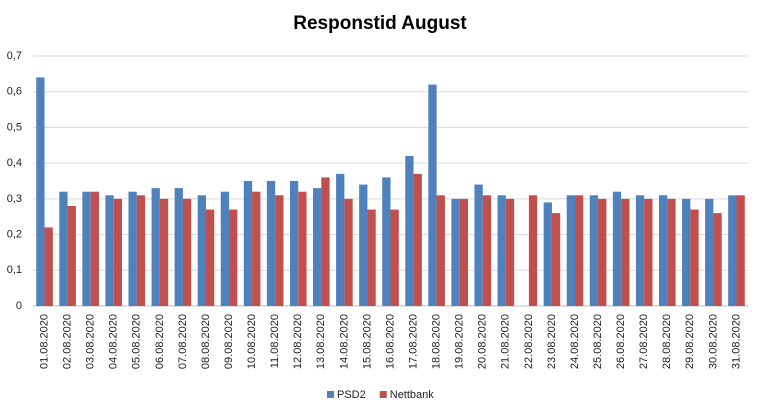 This screenshot has height=412, width=760. What do you see at coordinates (14, 127) in the screenshot?
I see `y-tick-label: 0,5` at bounding box center [14, 127].